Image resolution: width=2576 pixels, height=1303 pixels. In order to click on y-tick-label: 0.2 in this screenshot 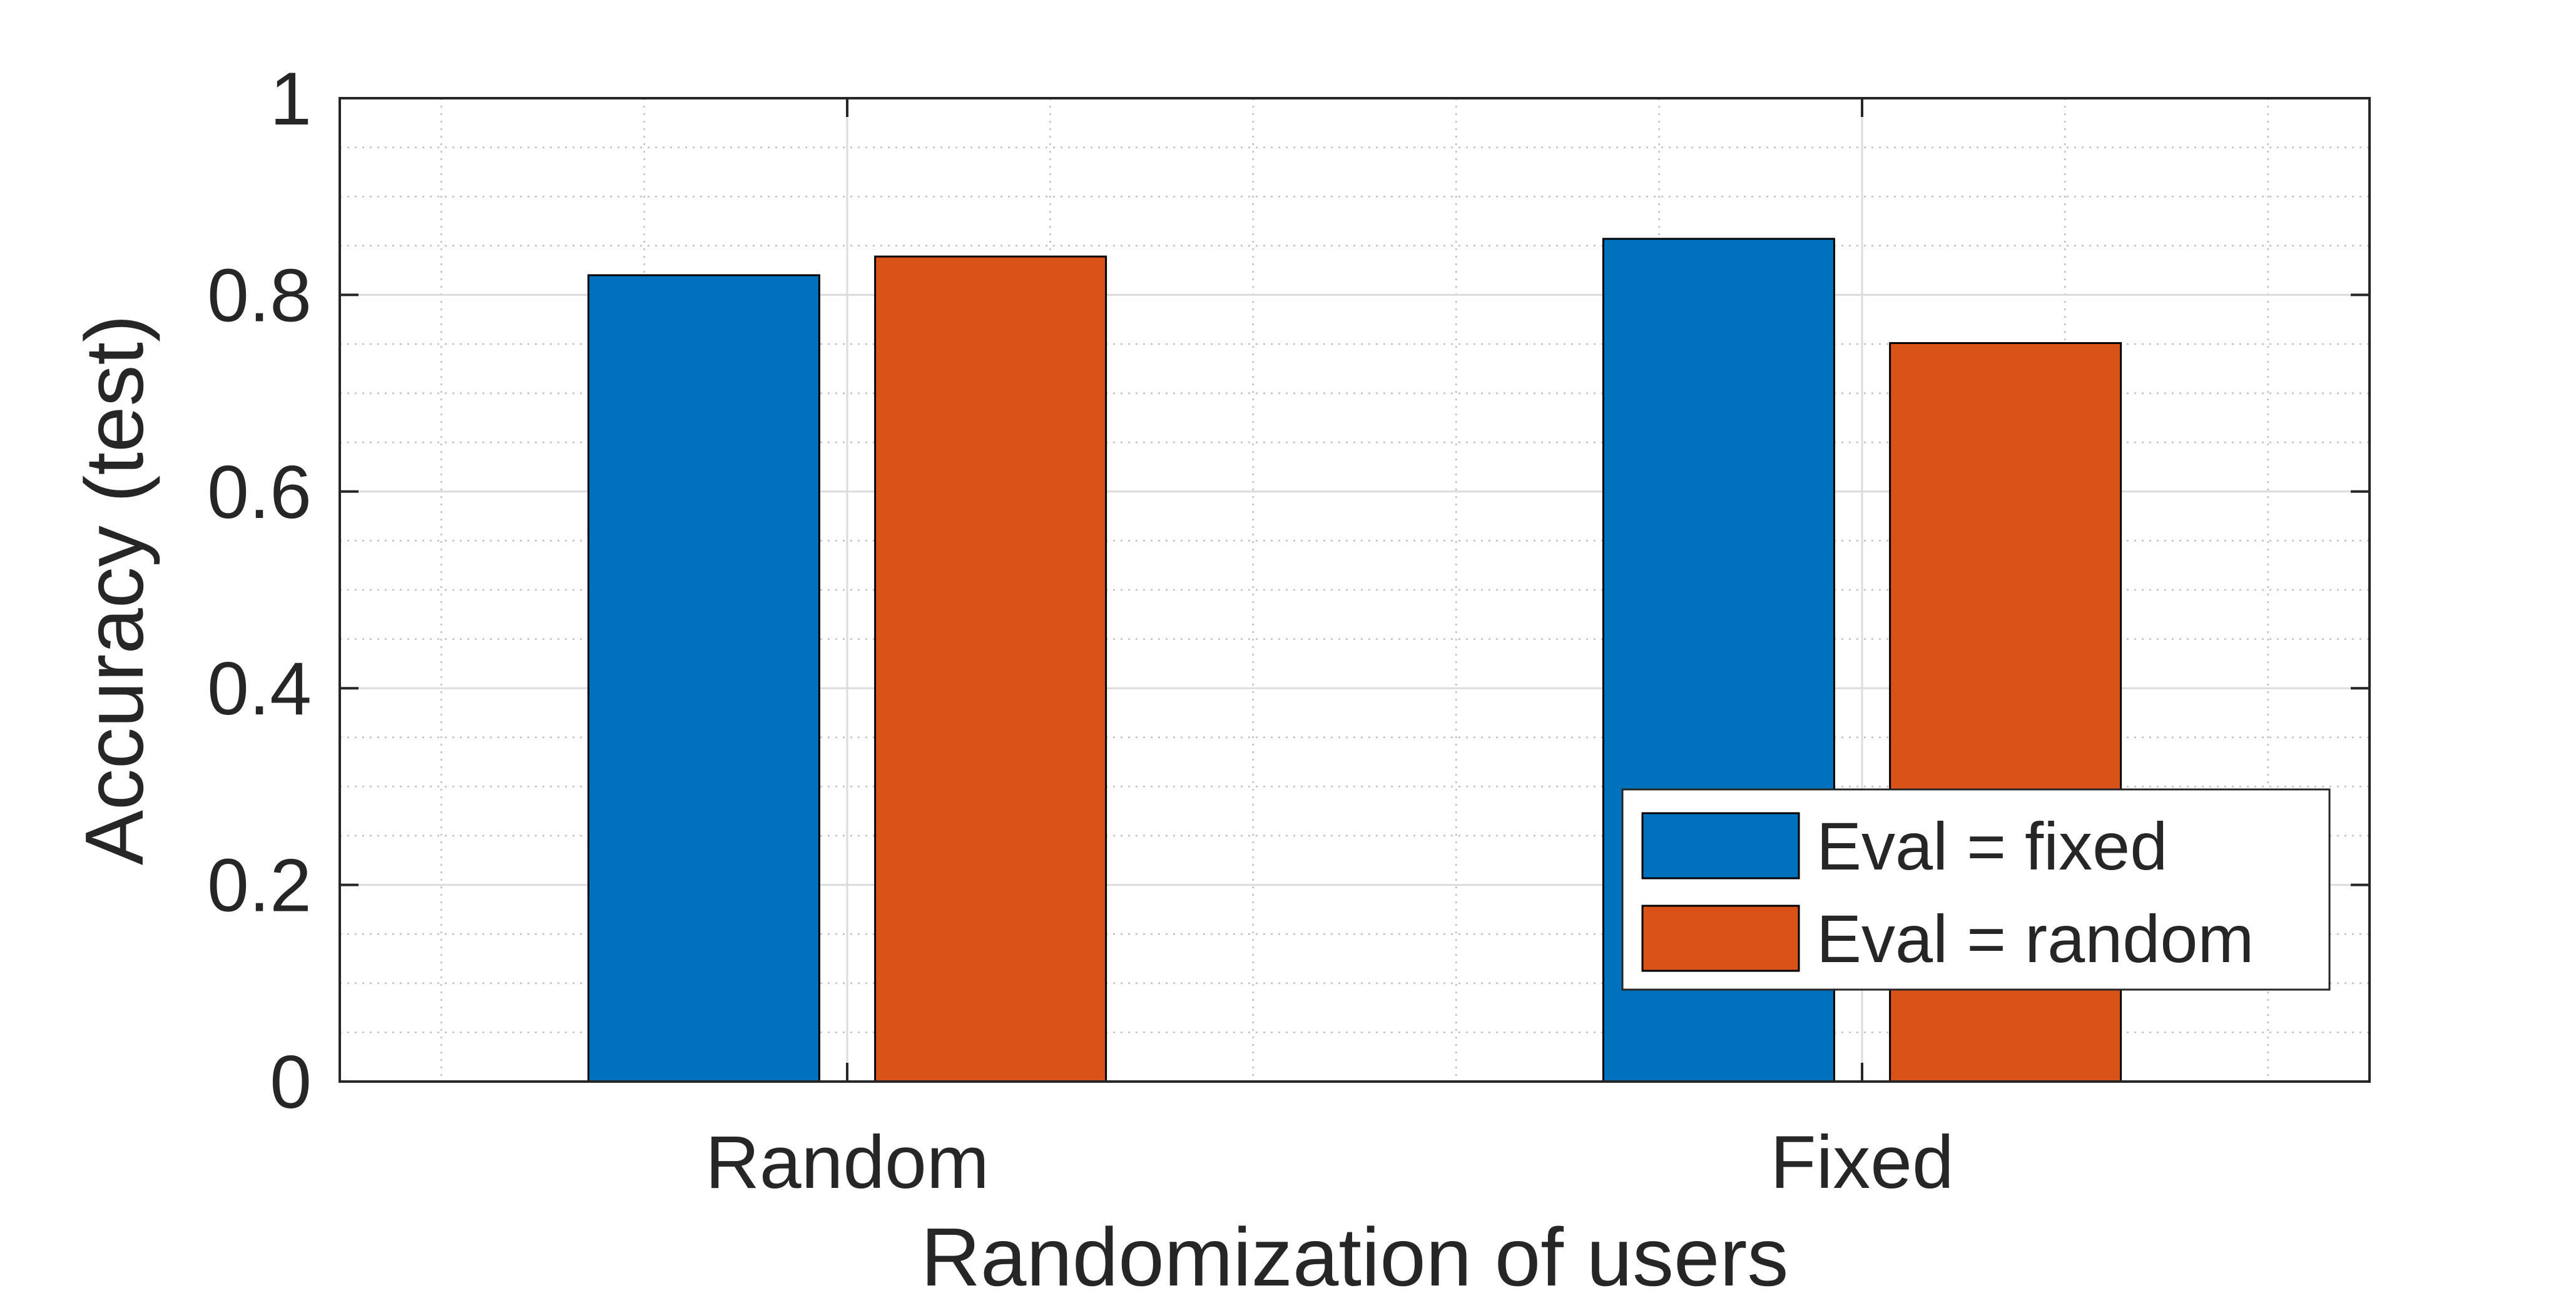, I will do `click(259, 886)`.